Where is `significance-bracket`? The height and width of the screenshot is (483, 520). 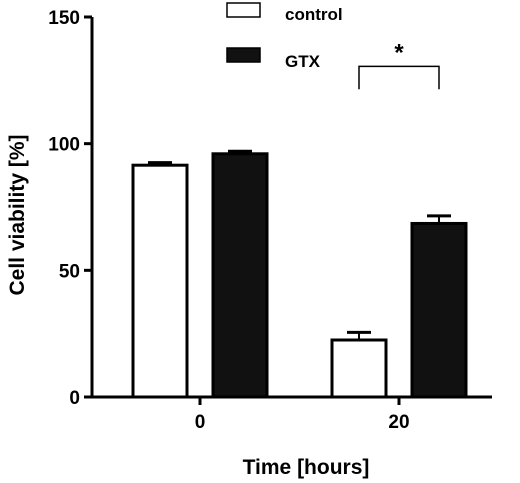 significance-bracket is located at coordinates (399, 77).